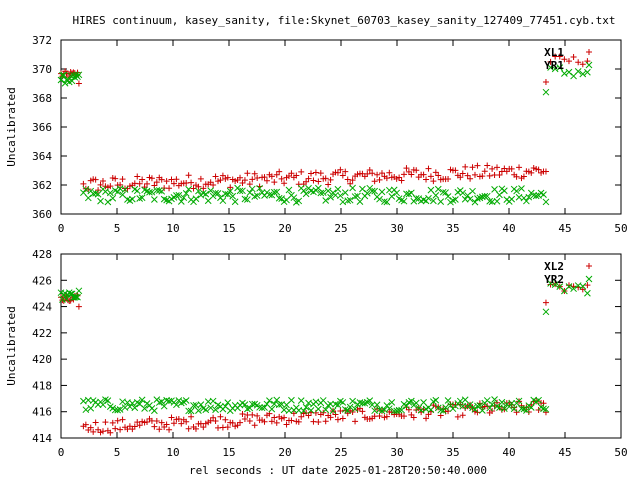  Describe the element at coordinates (42, 307) in the screenshot. I see `y-tick-label: 424` at that location.